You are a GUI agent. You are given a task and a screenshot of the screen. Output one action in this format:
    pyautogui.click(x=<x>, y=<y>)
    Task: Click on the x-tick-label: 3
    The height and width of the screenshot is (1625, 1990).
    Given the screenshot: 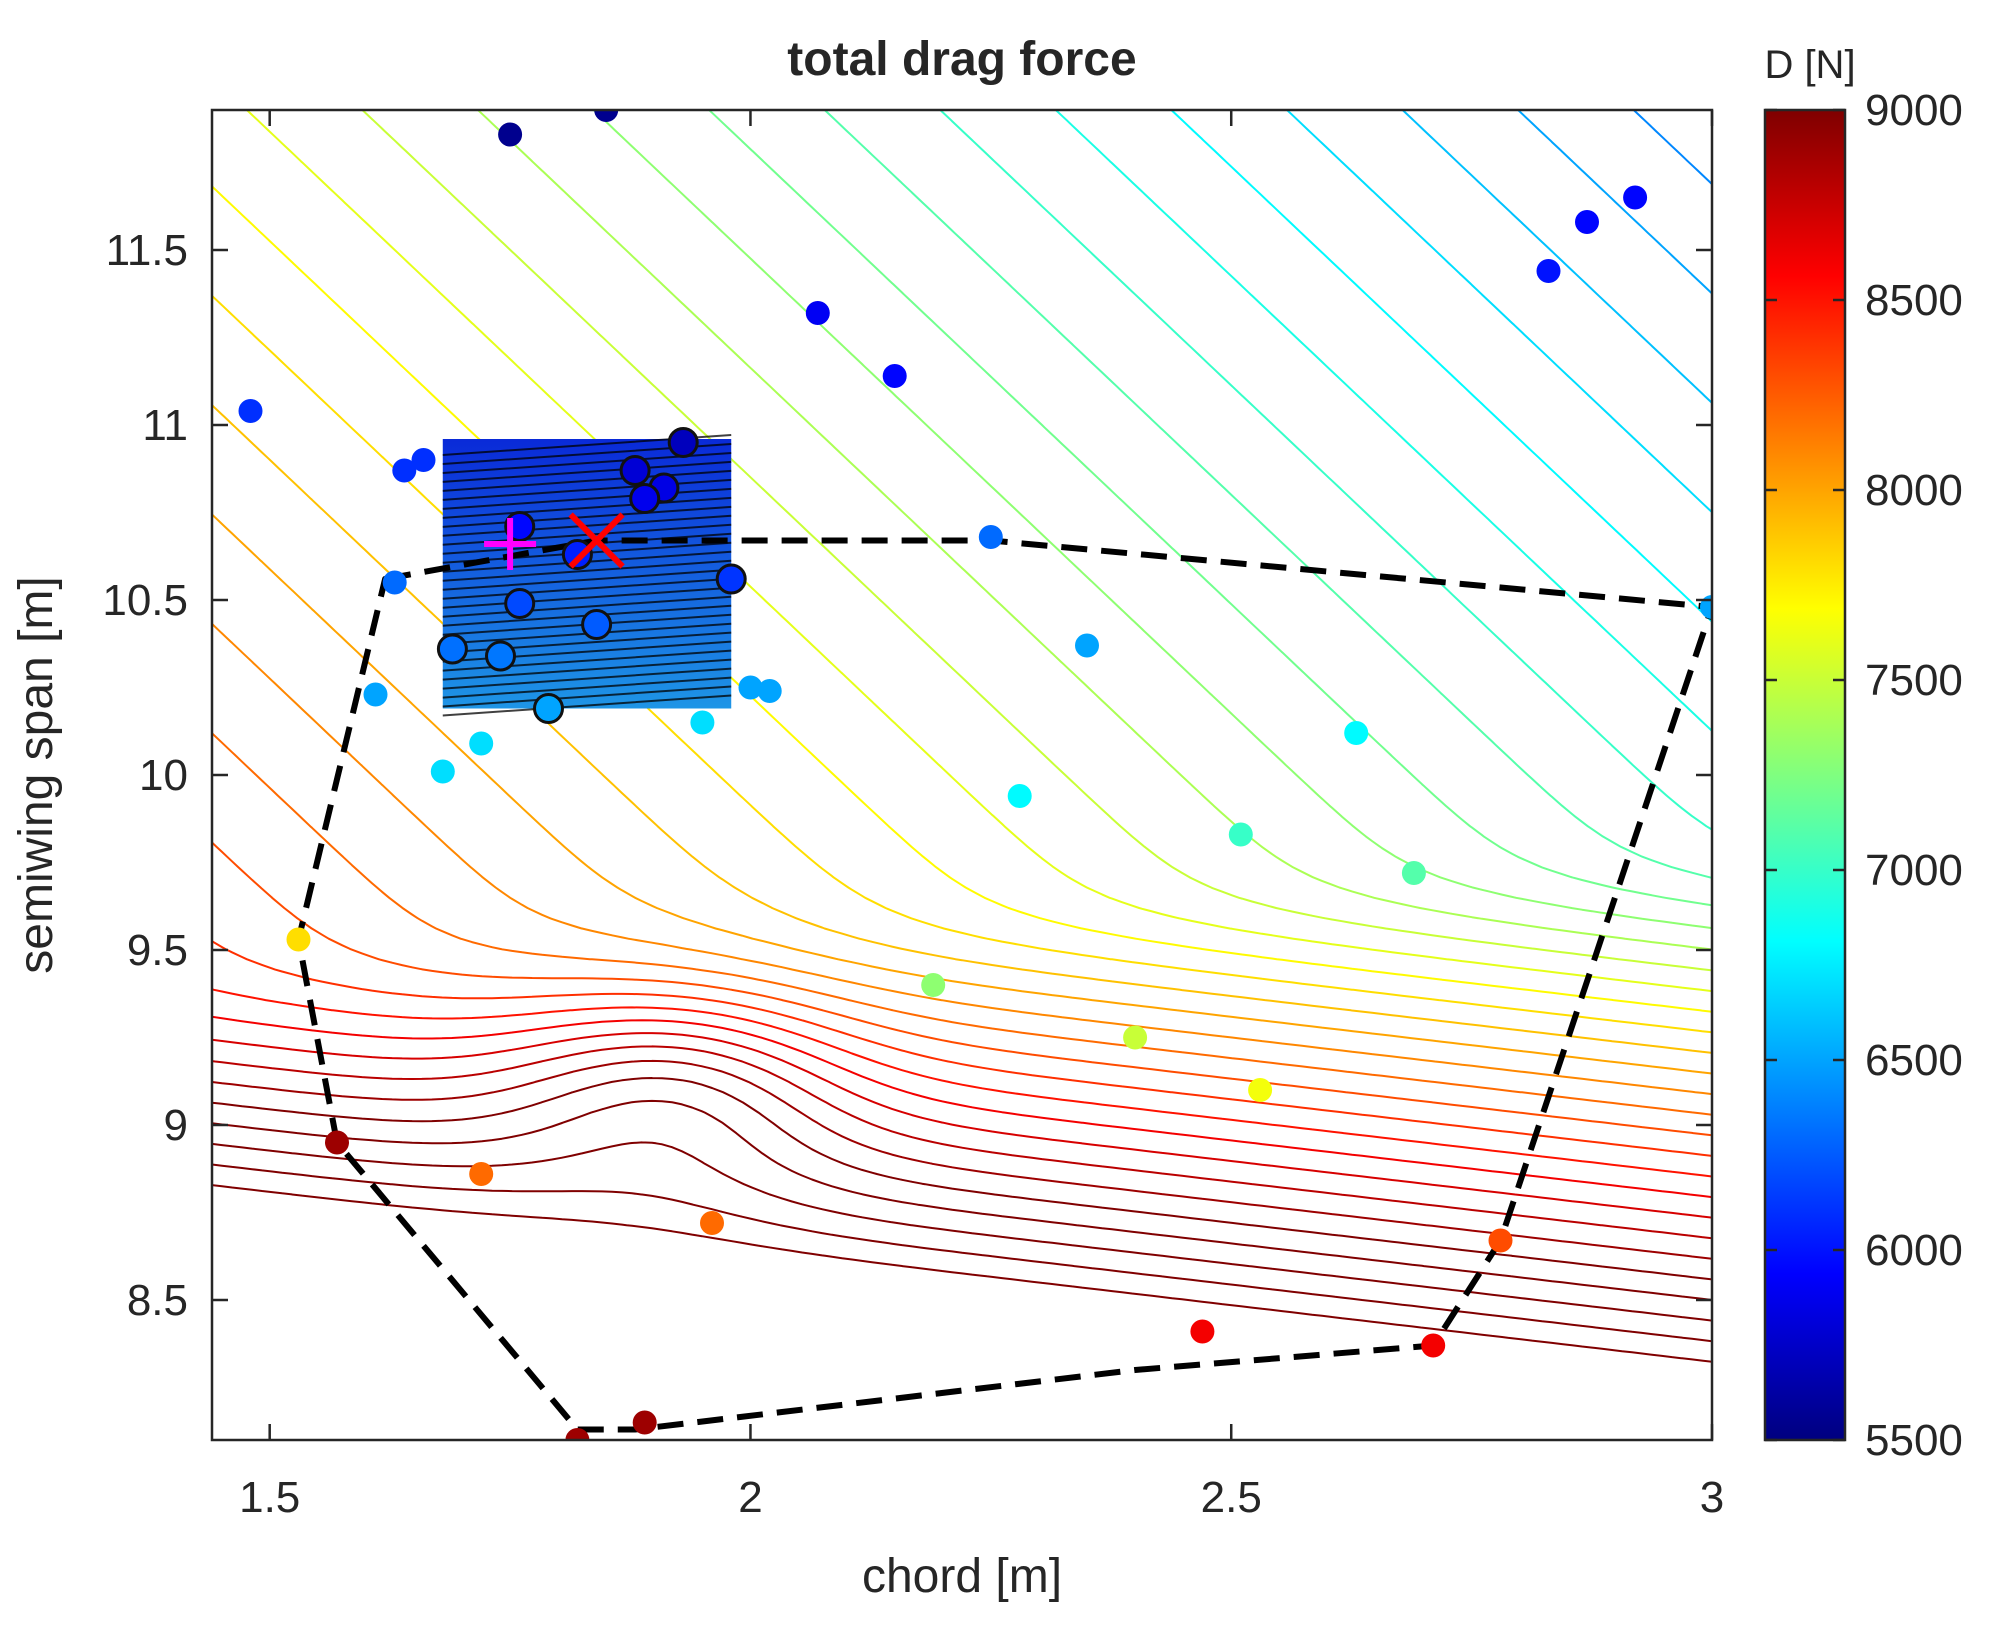 What is the action you would take?
    pyautogui.click(x=1712, y=1497)
    